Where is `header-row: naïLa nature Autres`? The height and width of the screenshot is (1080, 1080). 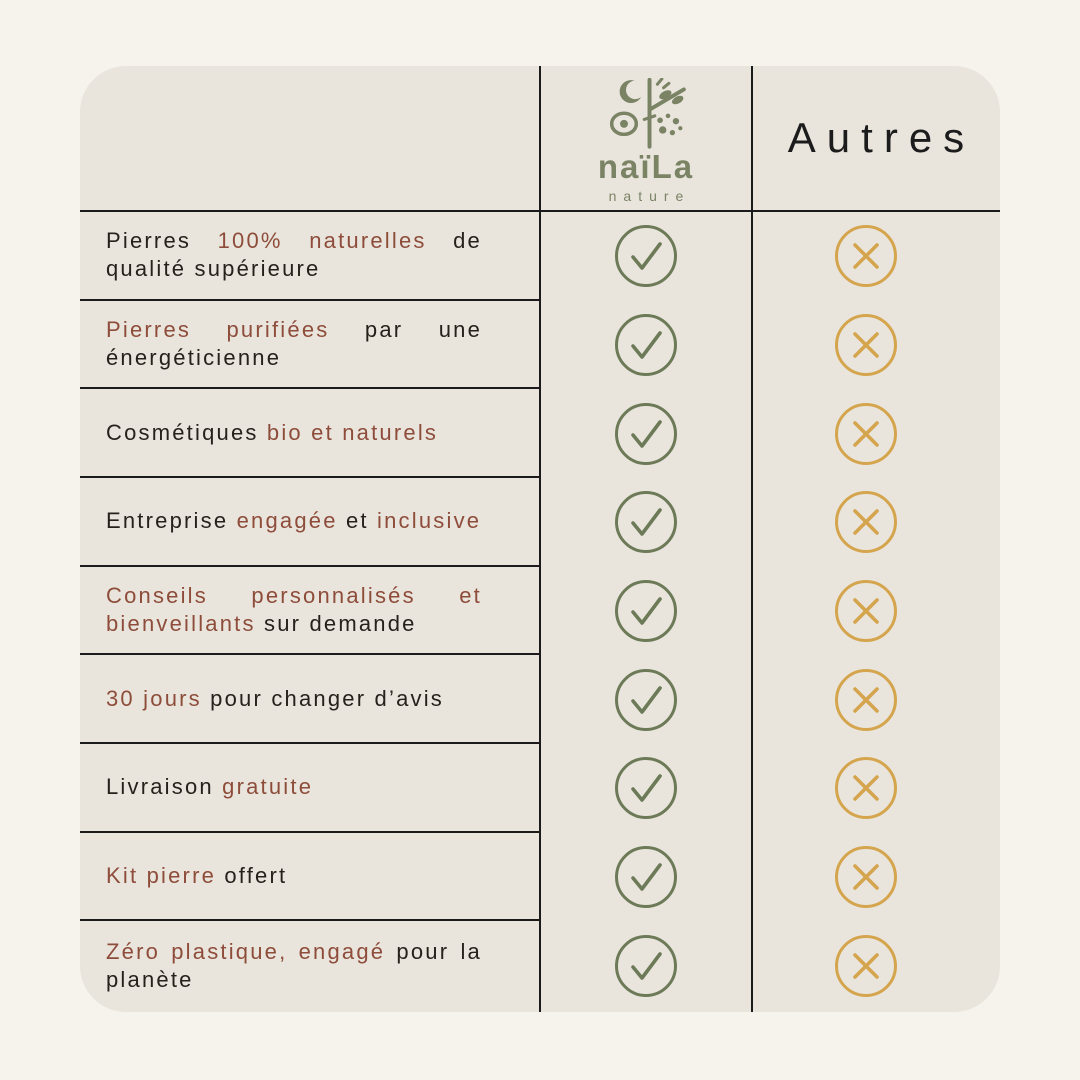 header-row: naïLa nature Autres is located at coordinates (540, 139).